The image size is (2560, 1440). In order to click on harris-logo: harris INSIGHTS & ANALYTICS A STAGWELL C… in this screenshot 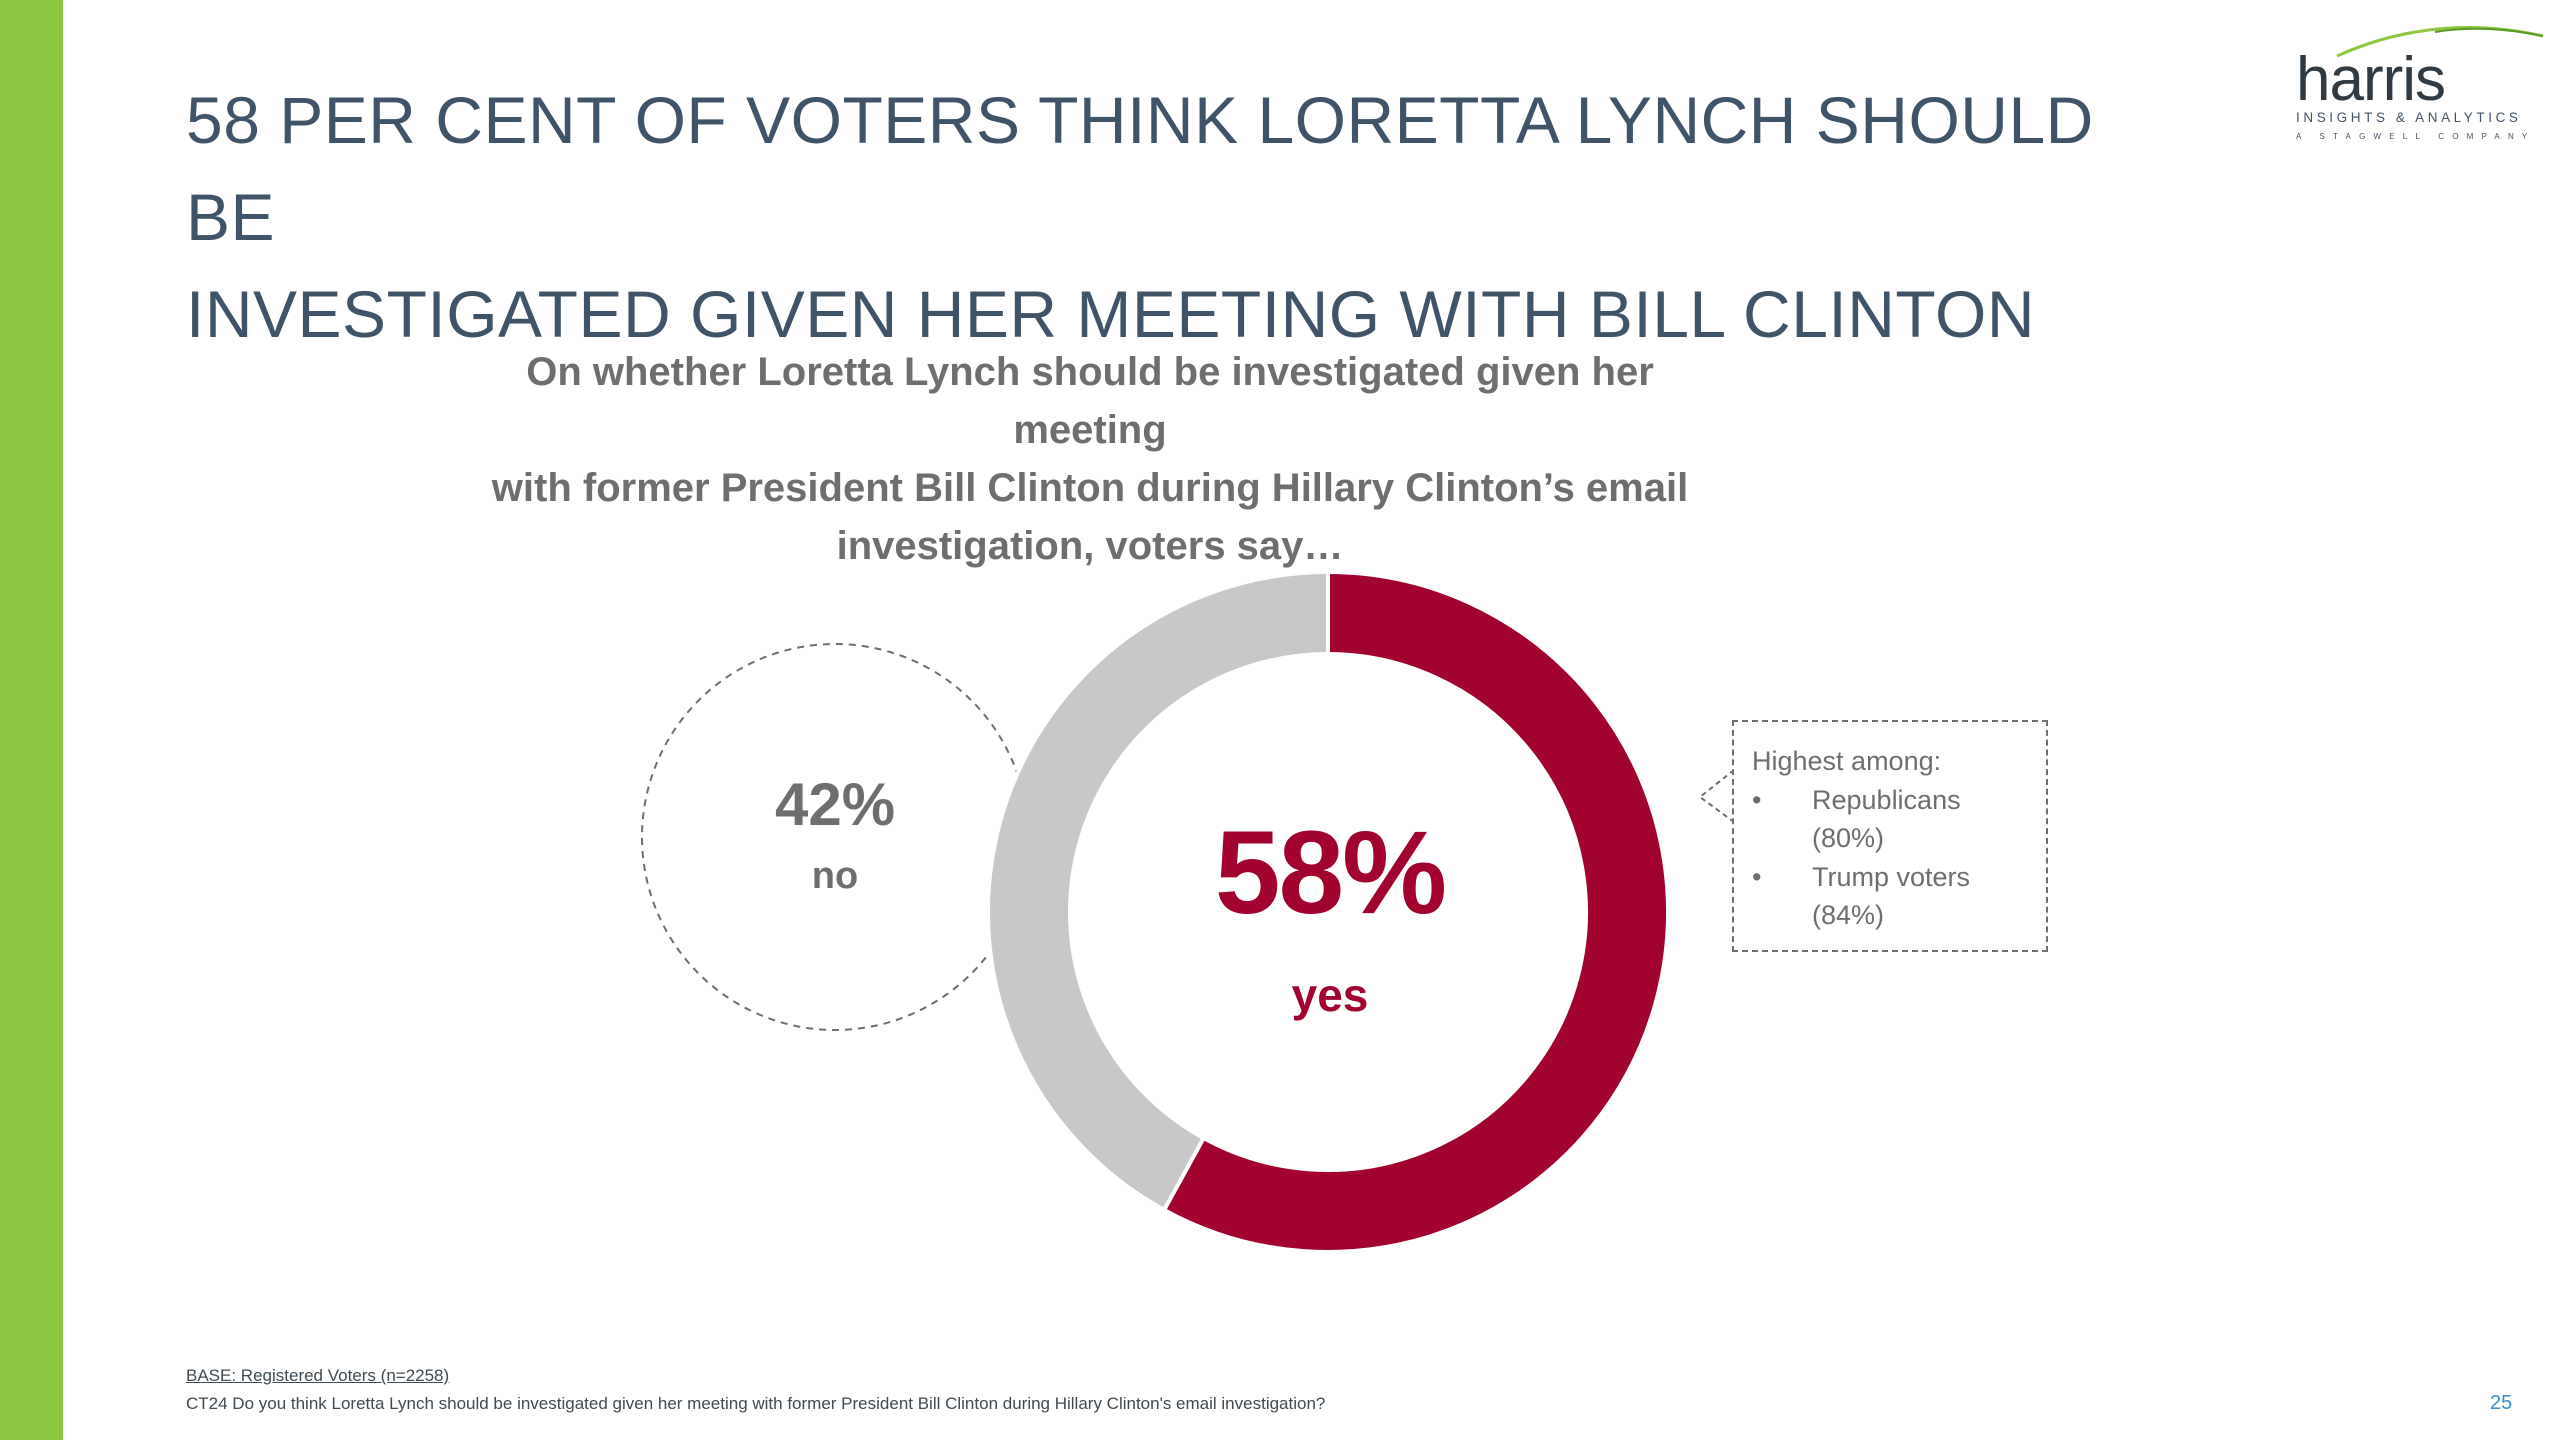, I will do `click(2415, 83)`.